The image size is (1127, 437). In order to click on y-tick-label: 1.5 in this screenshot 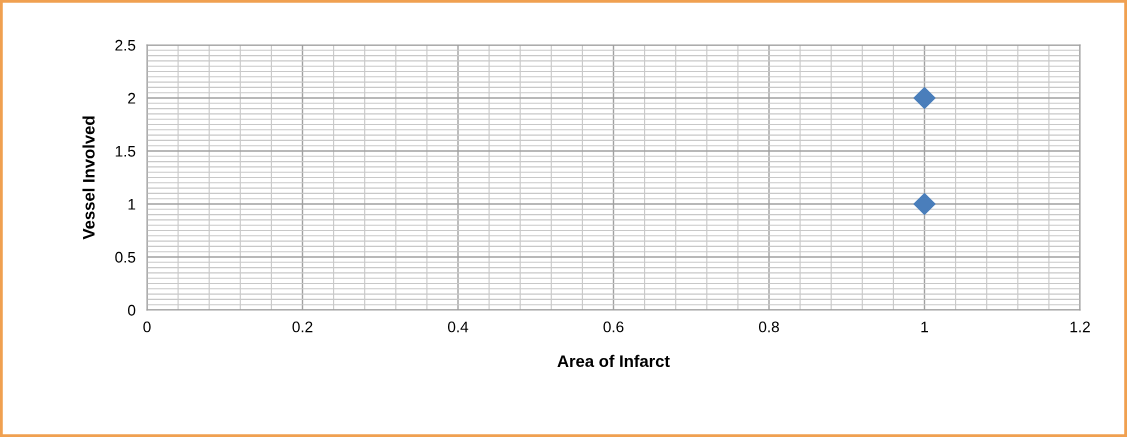, I will do `click(125, 151)`.